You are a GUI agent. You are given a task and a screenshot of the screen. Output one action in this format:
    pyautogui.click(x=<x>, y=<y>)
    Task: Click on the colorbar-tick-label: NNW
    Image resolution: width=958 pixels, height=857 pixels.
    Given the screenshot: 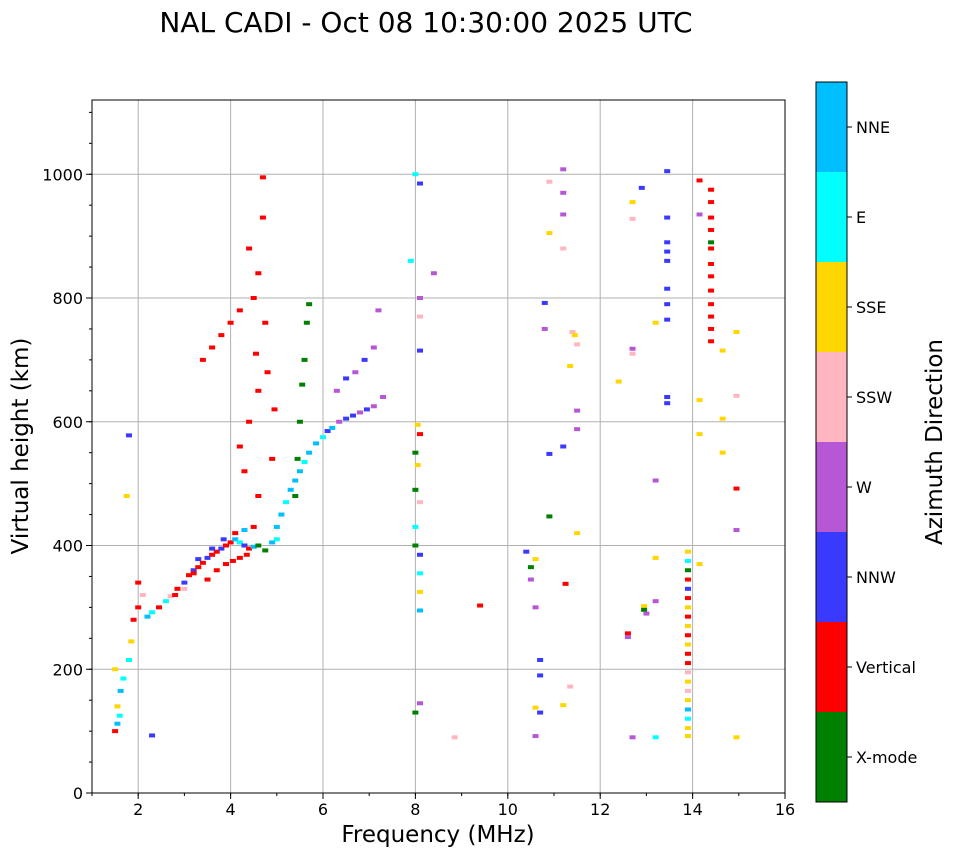 What is the action you would take?
    pyautogui.click(x=876, y=577)
    